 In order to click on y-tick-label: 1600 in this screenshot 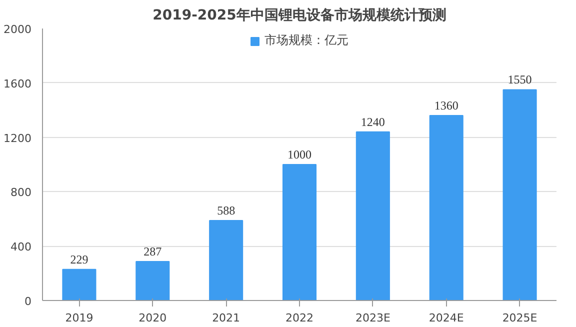, I will do `click(18, 83)`.